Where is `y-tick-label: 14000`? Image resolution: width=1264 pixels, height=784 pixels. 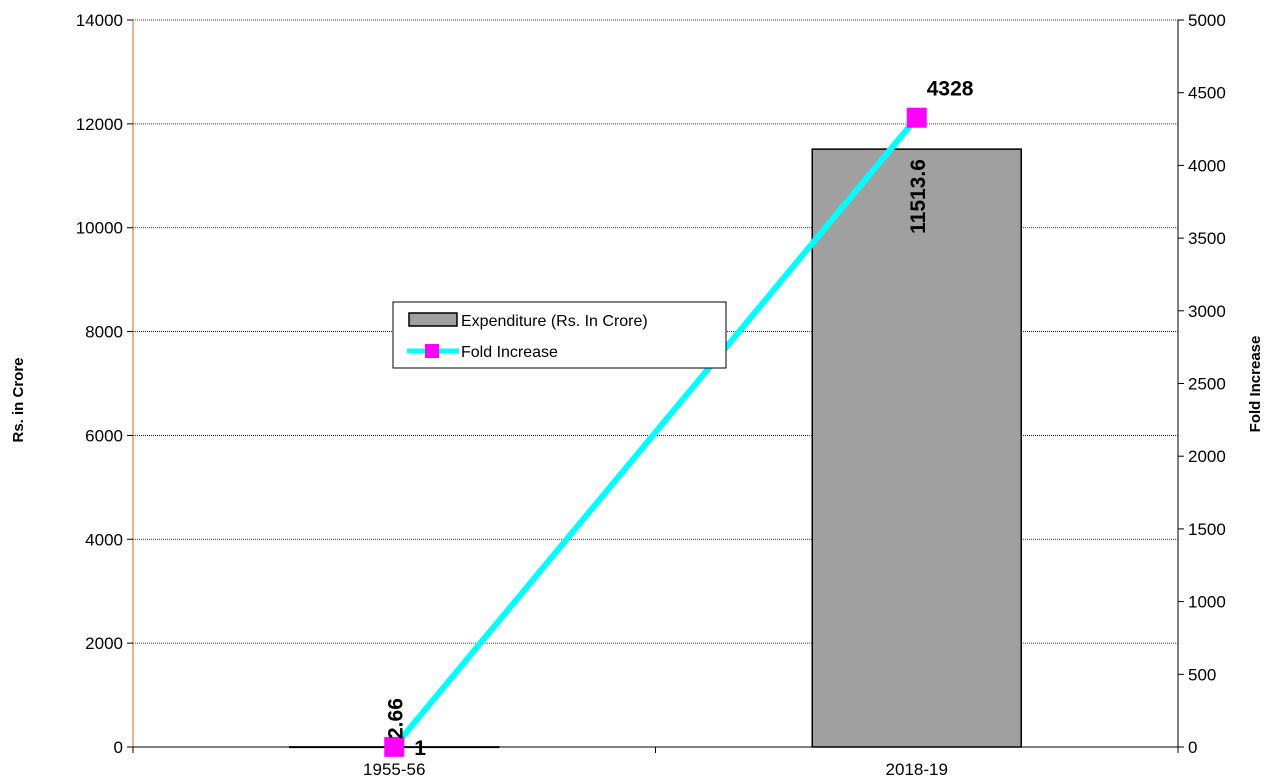 y-tick-label: 14000 is located at coordinates (99, 20).